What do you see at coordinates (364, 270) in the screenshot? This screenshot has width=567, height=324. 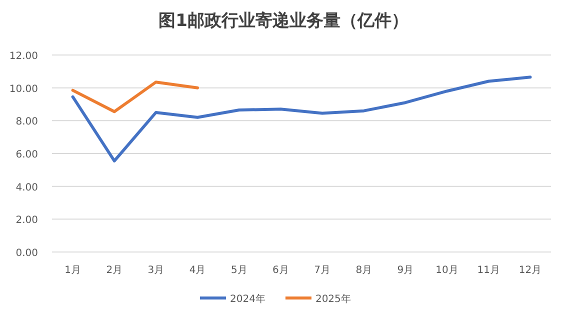 I see `x-tick-label: 8月` at bounding box center [364, 270].